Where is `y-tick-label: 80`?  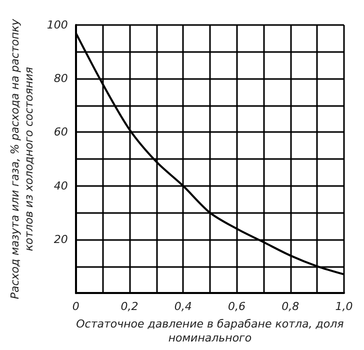 y-tick-label: 80 is located at coordinates (61, 79).